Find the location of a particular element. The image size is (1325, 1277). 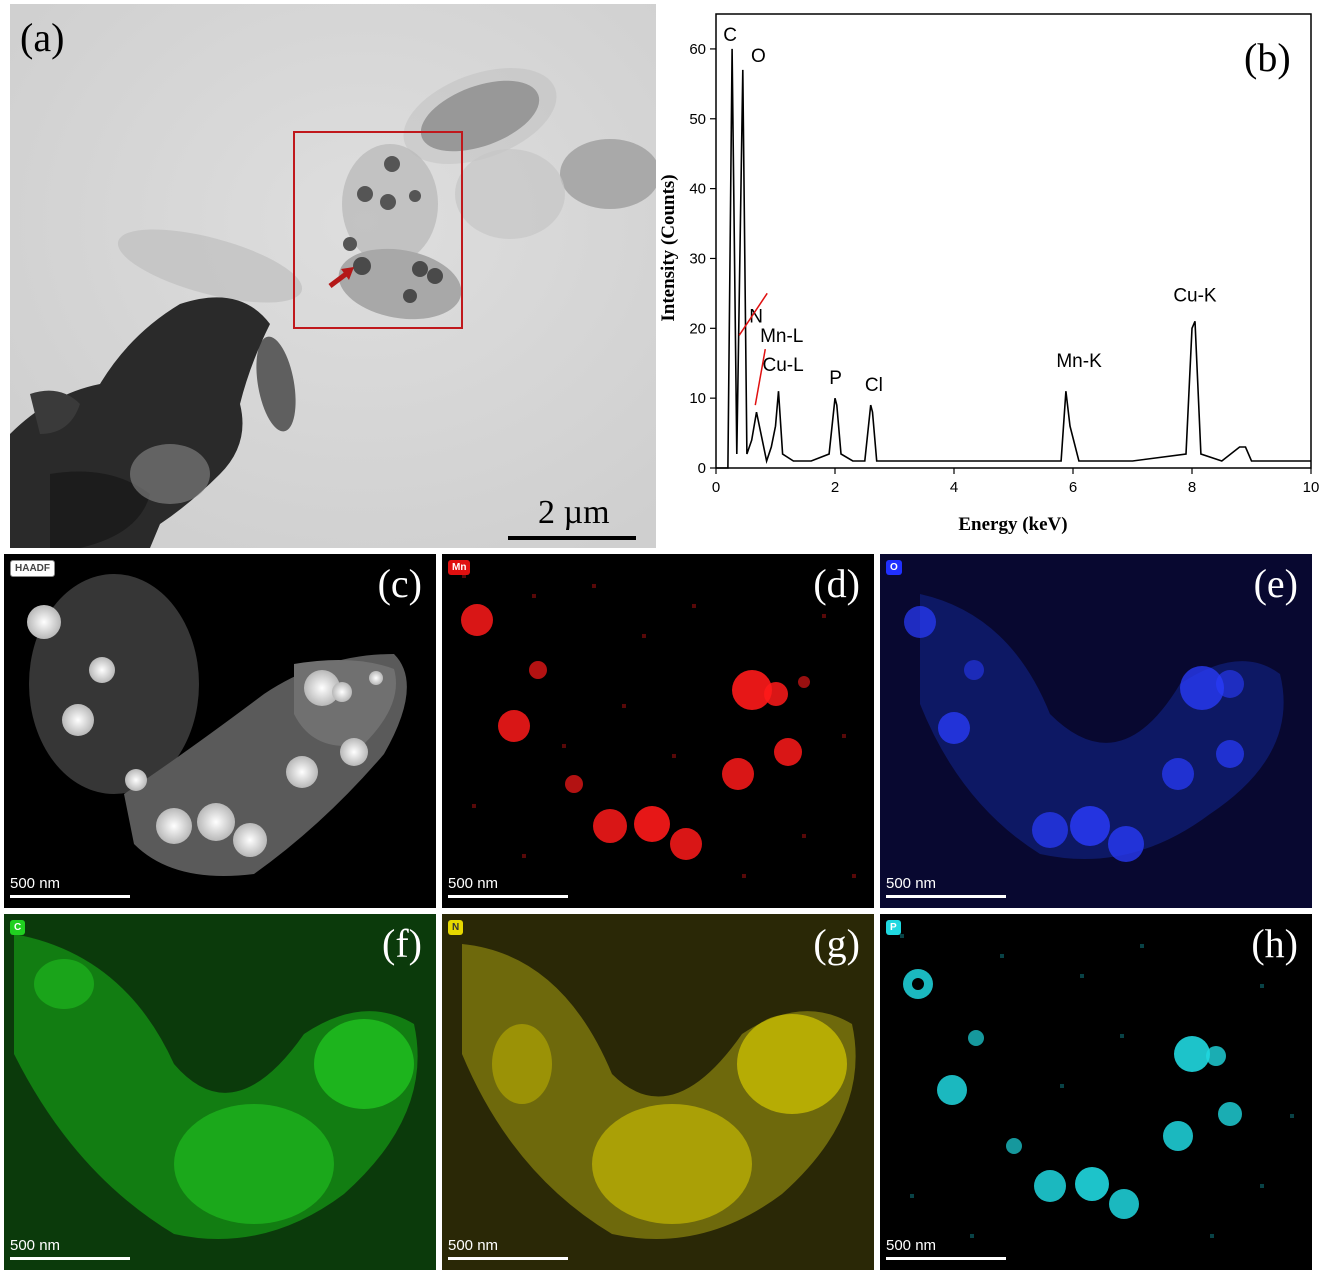

badge-o: O is located at coordinates (894, 567).